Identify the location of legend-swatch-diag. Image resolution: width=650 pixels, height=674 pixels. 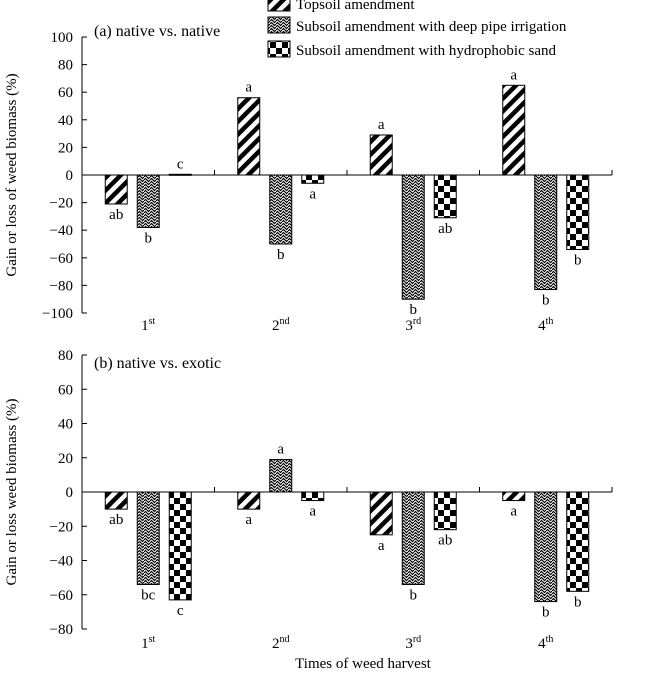
(279, 6).